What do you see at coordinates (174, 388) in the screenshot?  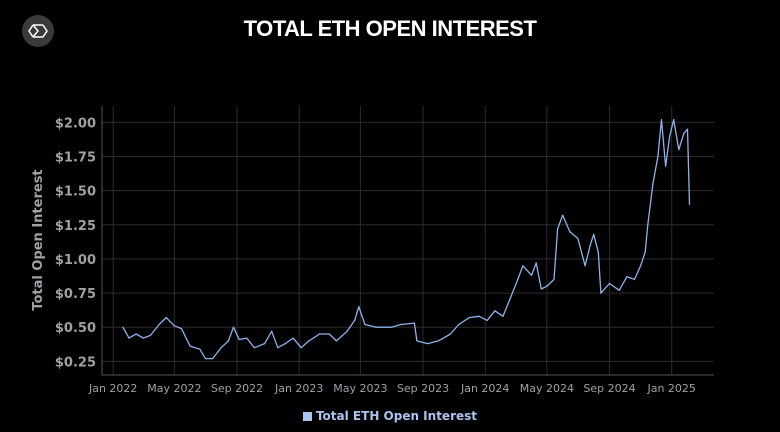 I see `x-tick-label: May 2022` at bounding box center [174, 388].